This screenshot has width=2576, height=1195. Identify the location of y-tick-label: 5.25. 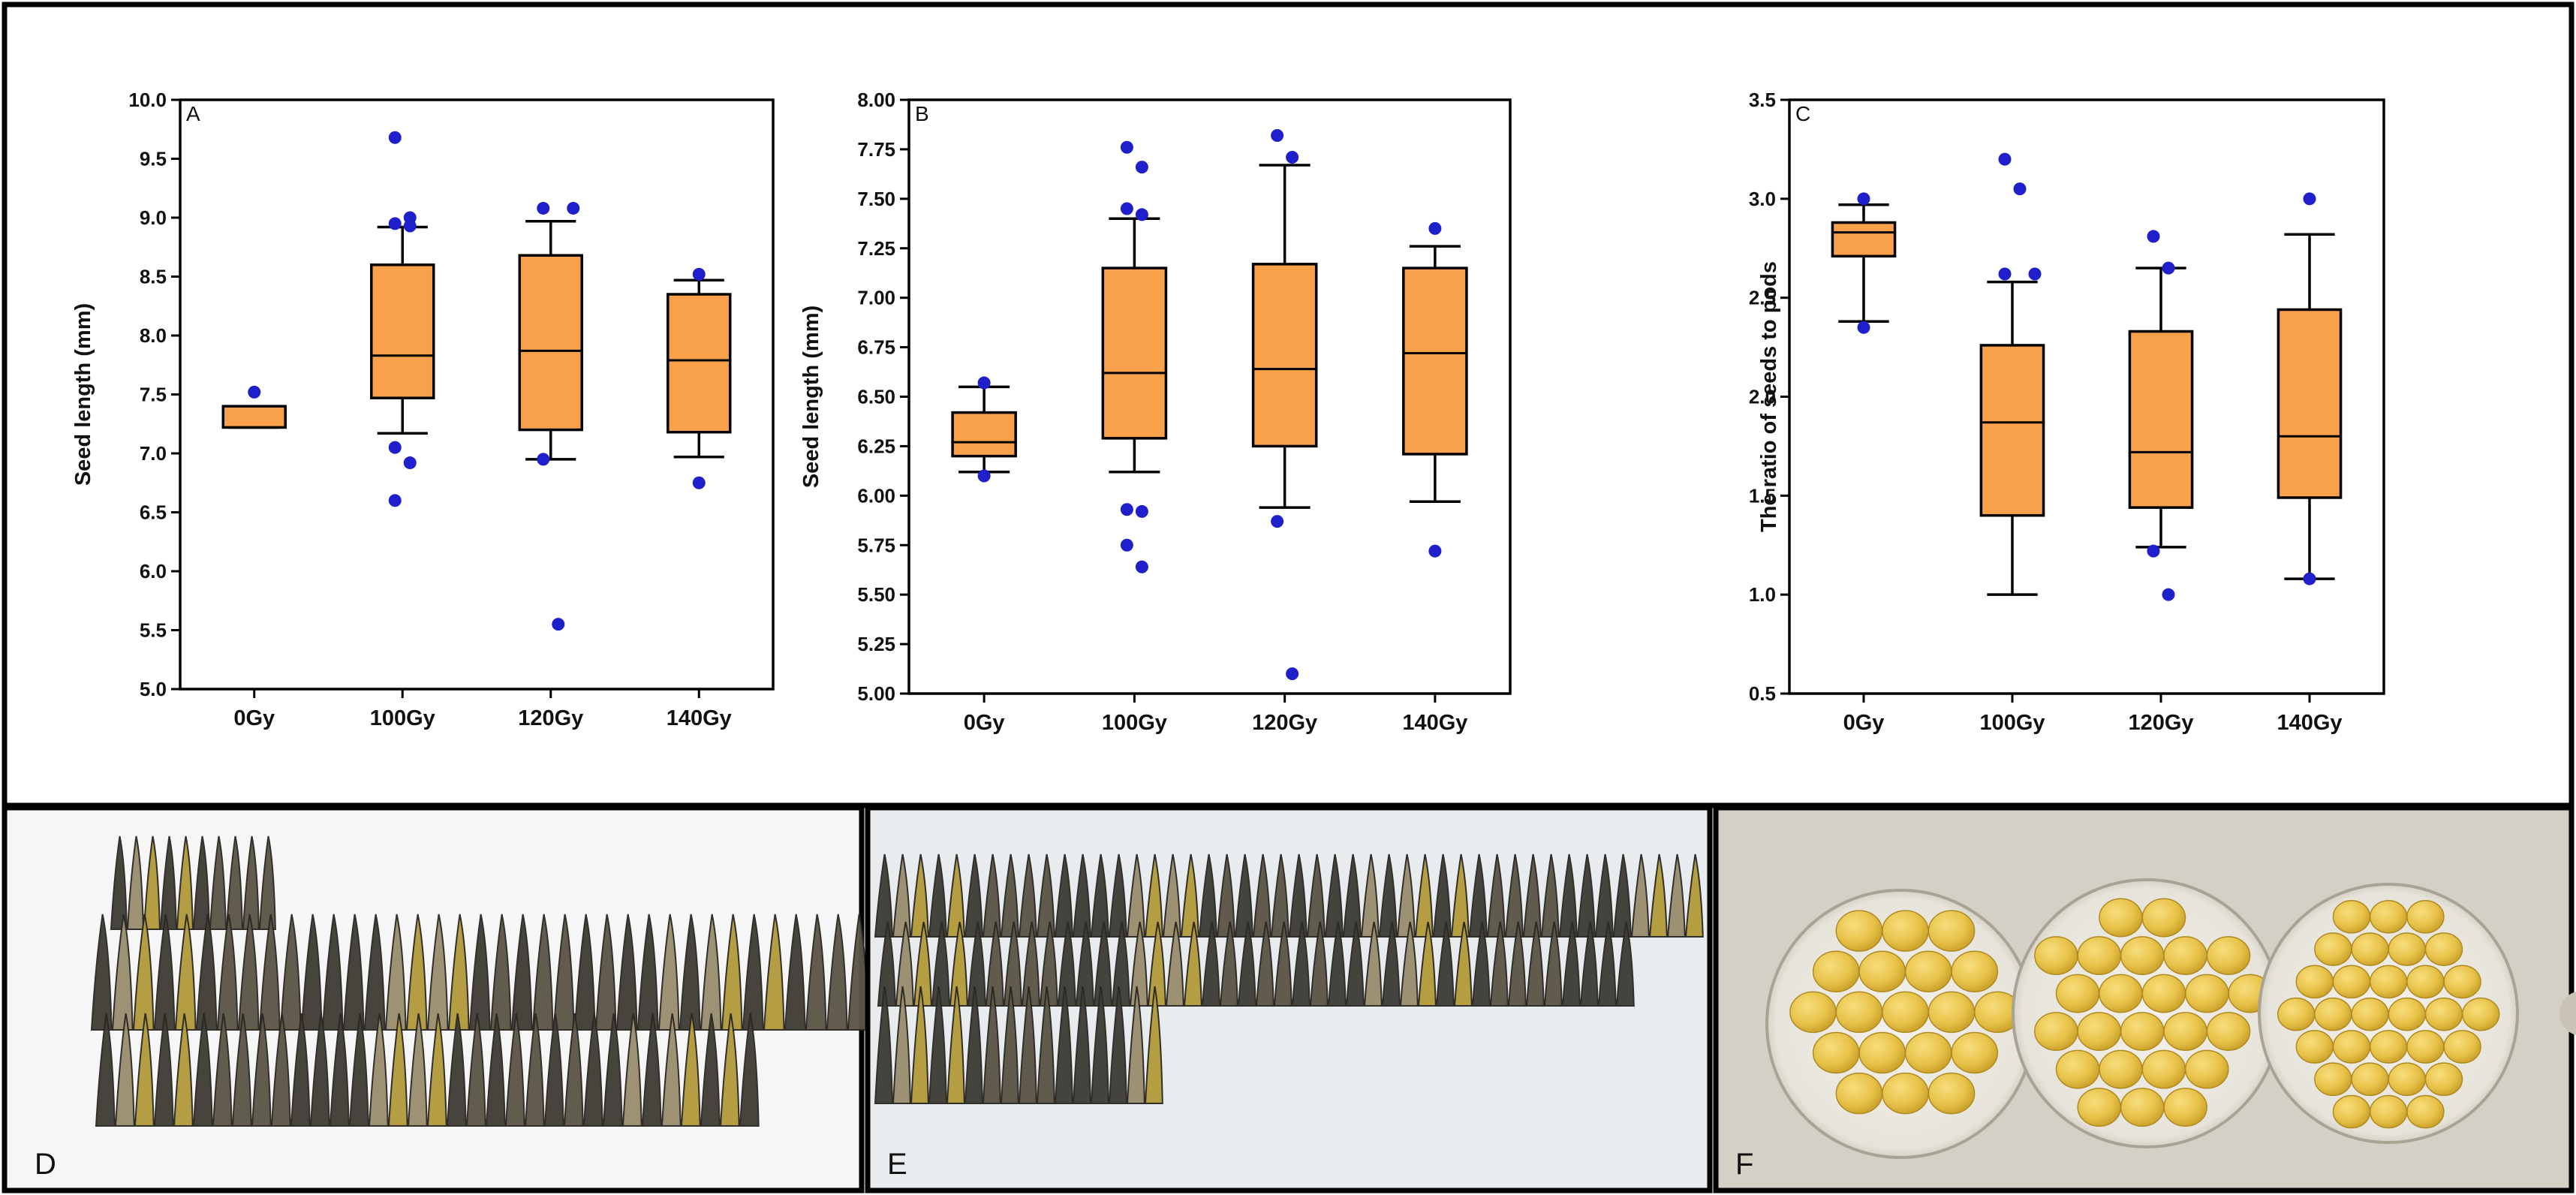
(876, 644).